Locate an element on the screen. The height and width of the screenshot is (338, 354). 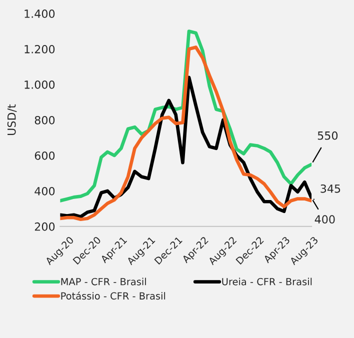
annotation: 345 is located at coordinates (330, 188).